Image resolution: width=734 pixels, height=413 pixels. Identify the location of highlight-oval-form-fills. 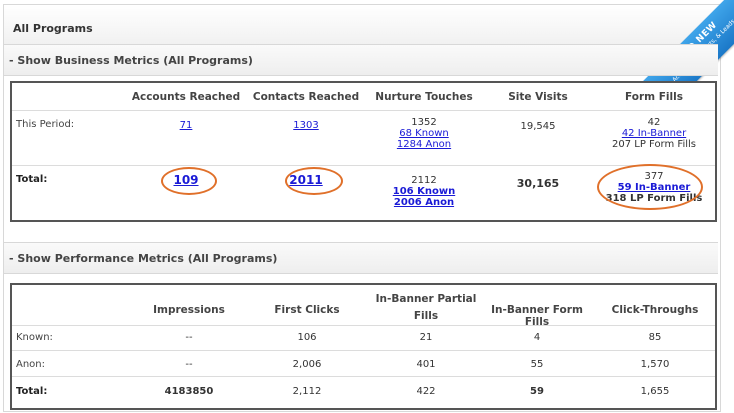
(650, 187).